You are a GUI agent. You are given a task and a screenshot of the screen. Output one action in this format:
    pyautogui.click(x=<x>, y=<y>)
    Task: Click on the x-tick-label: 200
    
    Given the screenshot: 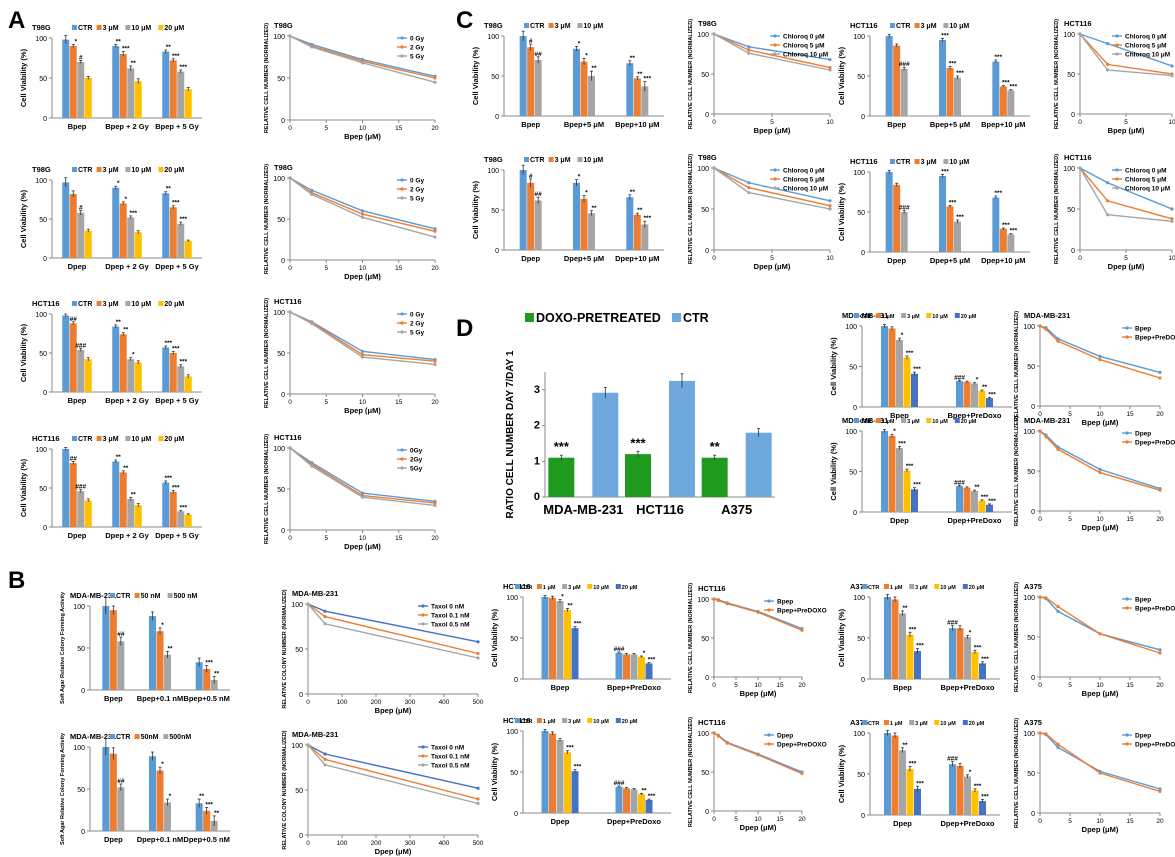 What is the action you would take?
    pyautogui.click(x=376, y=843)
    